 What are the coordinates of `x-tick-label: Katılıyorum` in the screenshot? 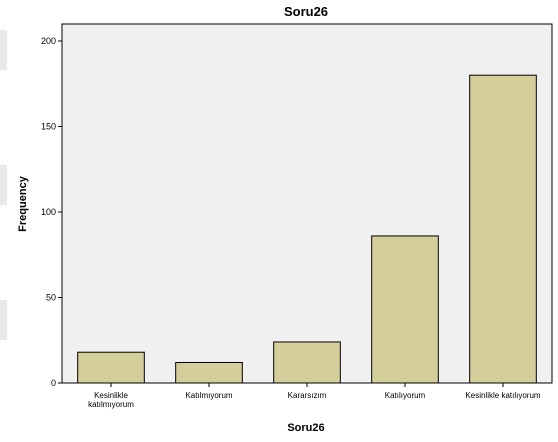 It's located at (405, 395).